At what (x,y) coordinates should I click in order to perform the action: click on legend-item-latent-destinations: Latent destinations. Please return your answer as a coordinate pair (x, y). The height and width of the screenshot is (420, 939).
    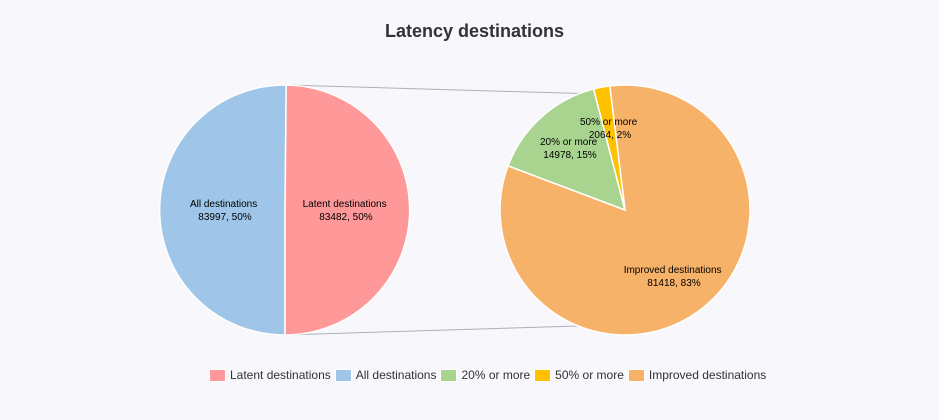
    Looking at the image, I should click on (270, 375).